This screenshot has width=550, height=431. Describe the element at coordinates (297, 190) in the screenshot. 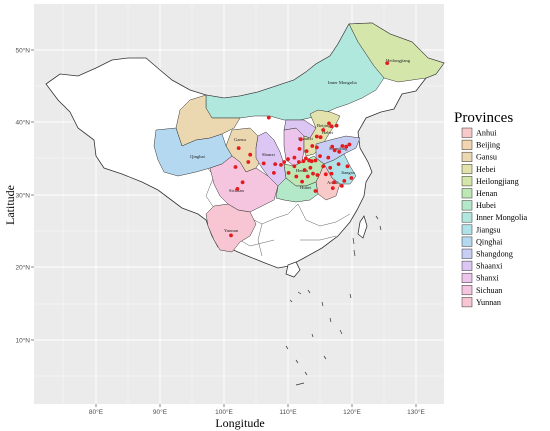

I see `province-hubei` at that location.